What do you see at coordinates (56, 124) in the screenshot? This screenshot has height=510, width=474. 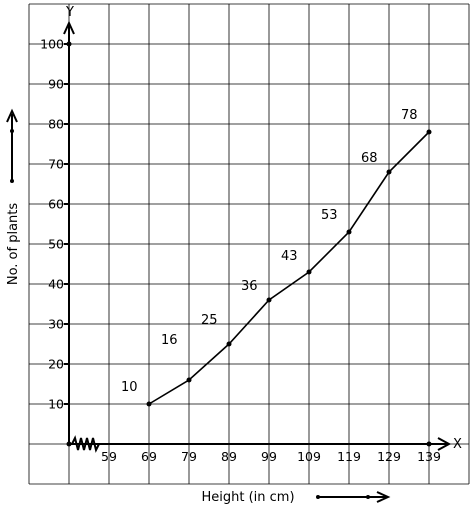 I see `y-tick-label: 80` at bounding box center [56, 124].